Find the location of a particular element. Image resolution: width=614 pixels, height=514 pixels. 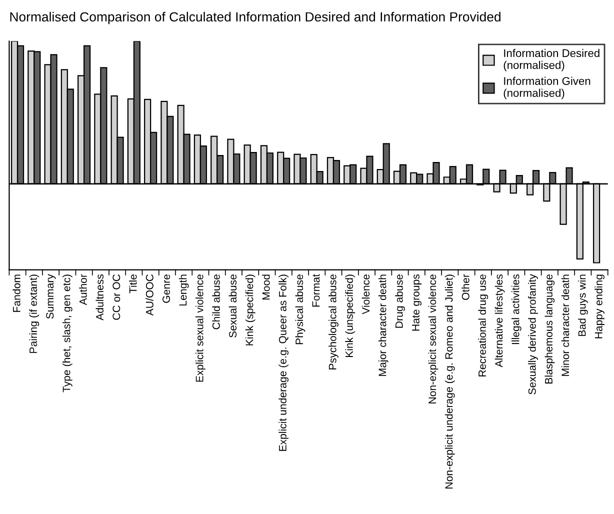

x-tick-label: Child abuse is located at coordinates (216, 302).